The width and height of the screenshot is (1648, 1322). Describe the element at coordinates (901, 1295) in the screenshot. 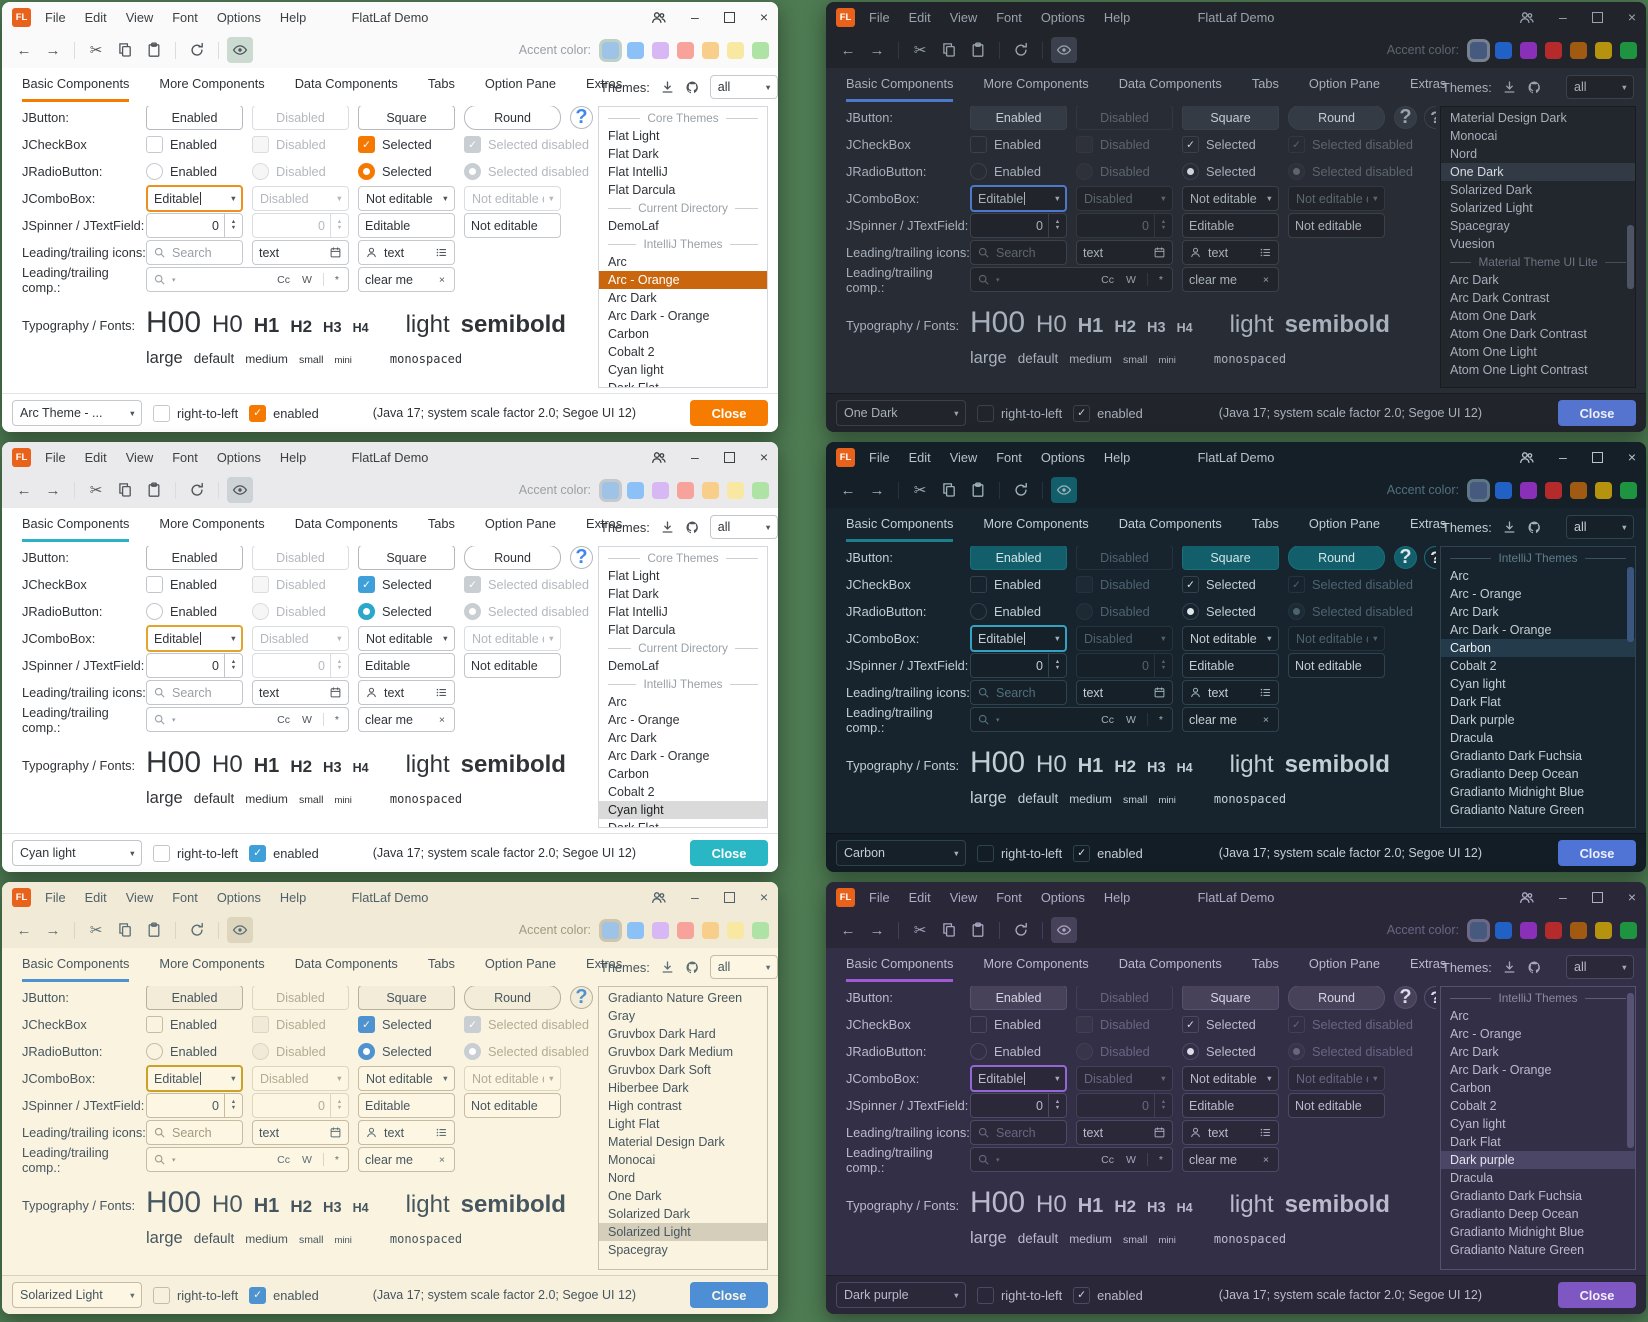

I see `theme-selector: Dark purple ▼` at that location.